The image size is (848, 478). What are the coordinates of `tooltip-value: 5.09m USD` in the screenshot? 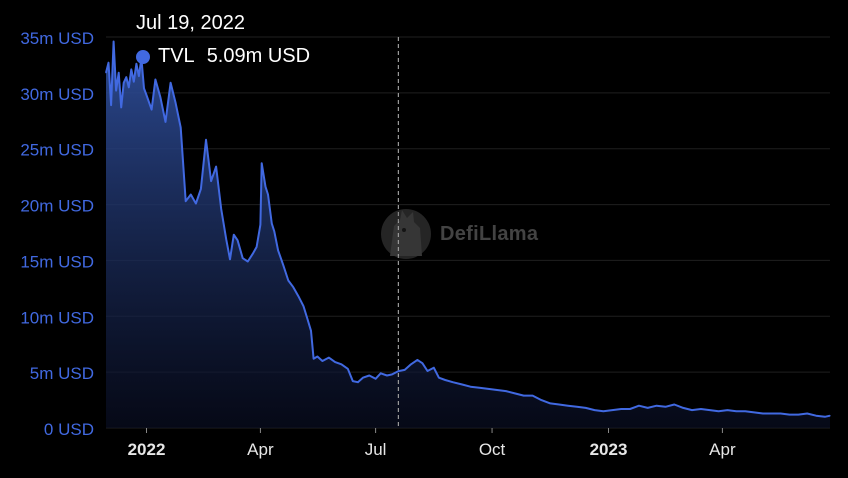 It's located at (258, 56).